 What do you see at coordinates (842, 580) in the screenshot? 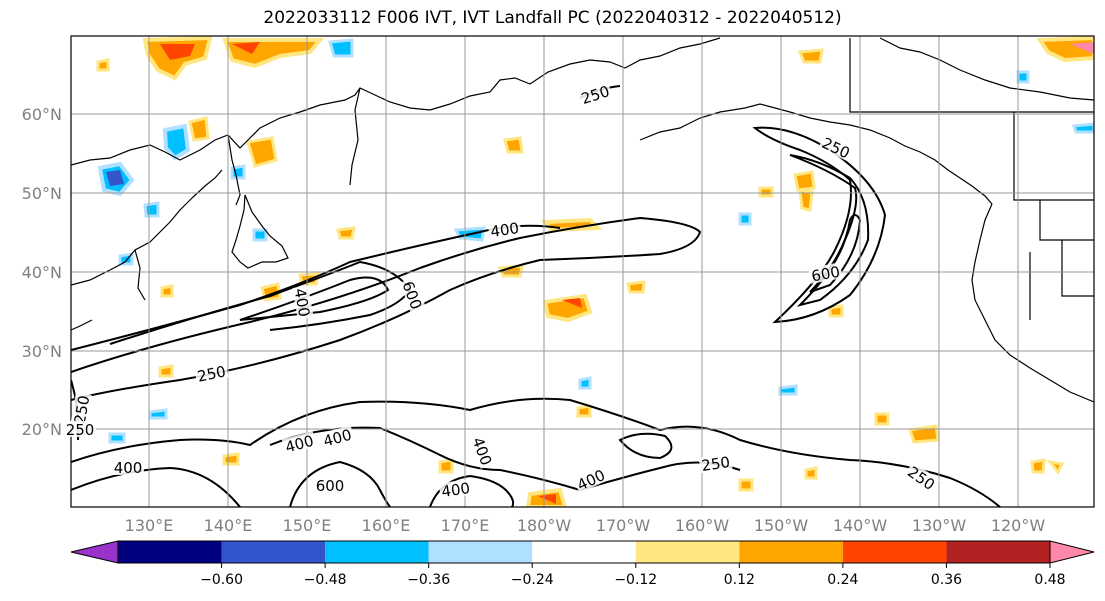
I see `colorbar-tick-label: 0.24` at bounding box center [842, 580].